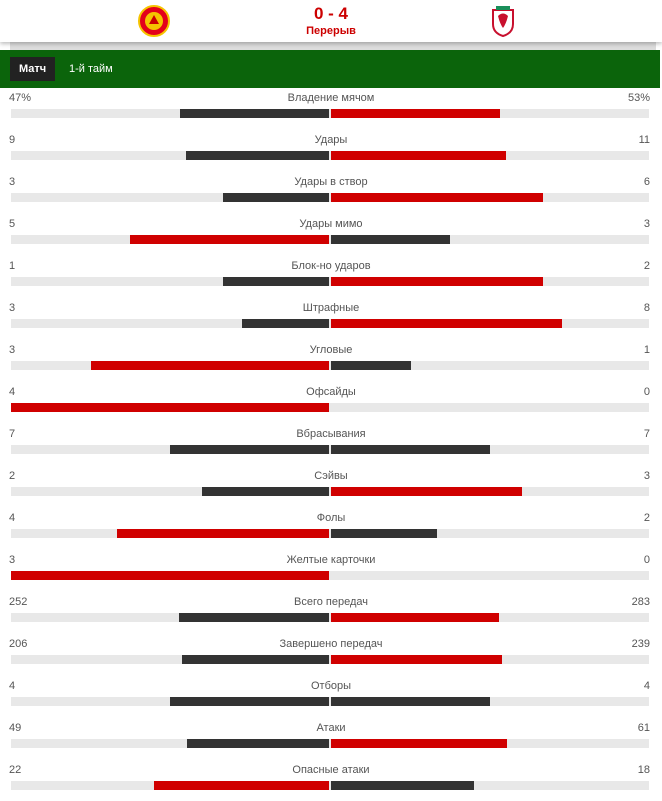 The height and width of the screenshot is (801, 662). I want to click on match-header: 0 - 4 Перерыв, so click(331, 21).